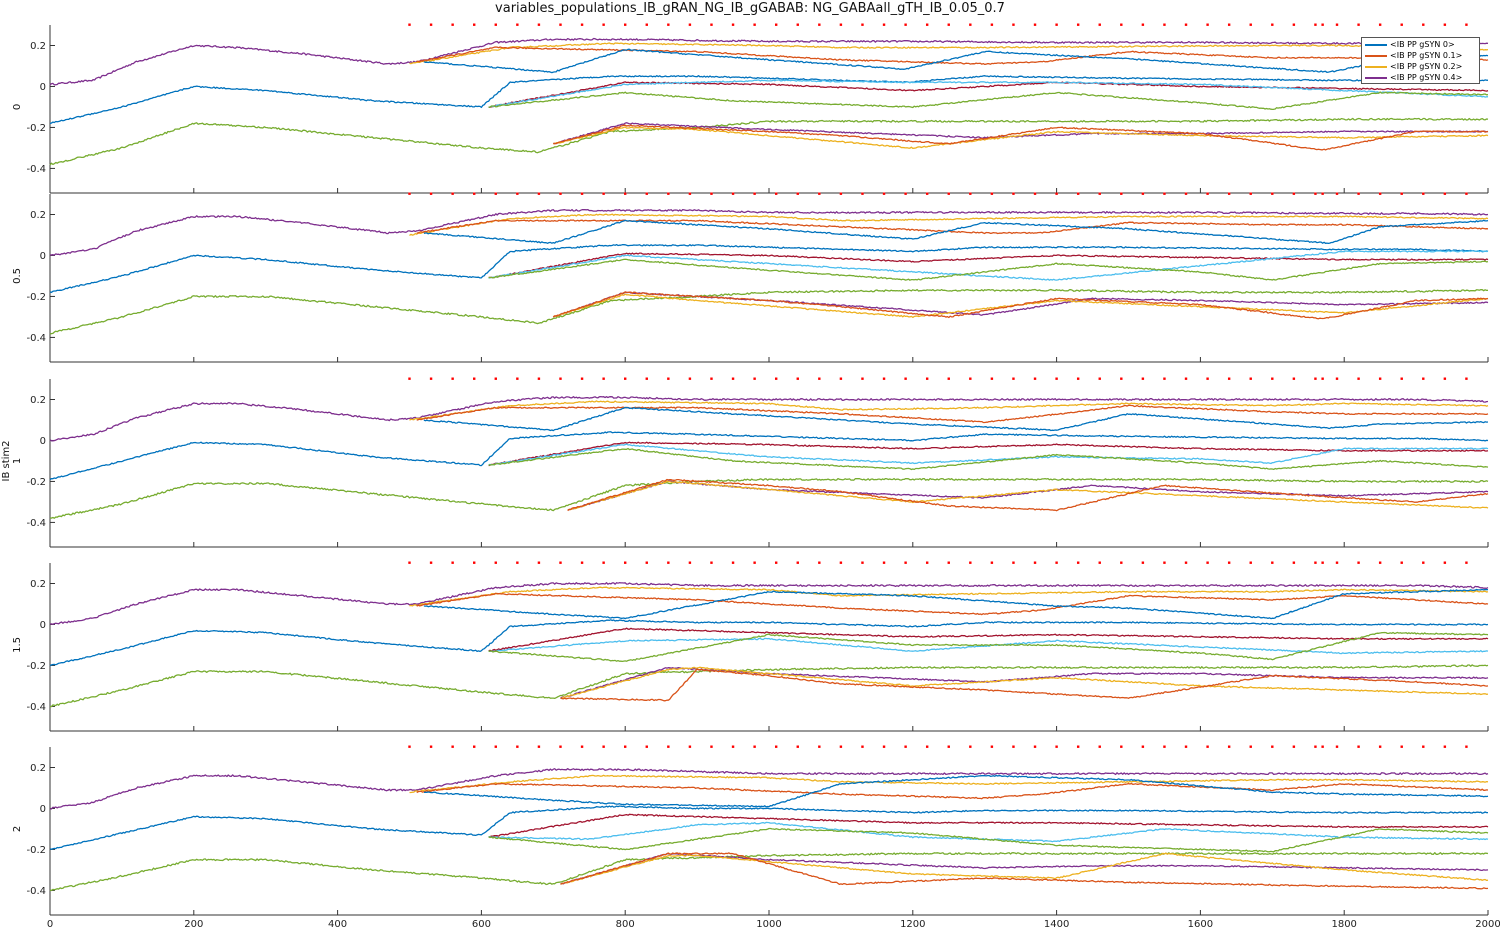 The height and width of the screenshot is (938, 1500). What do you see at coordinates (43, 441) in the screenshot?
I see `y-tick-label: 0` at bounding box center [43, 441].